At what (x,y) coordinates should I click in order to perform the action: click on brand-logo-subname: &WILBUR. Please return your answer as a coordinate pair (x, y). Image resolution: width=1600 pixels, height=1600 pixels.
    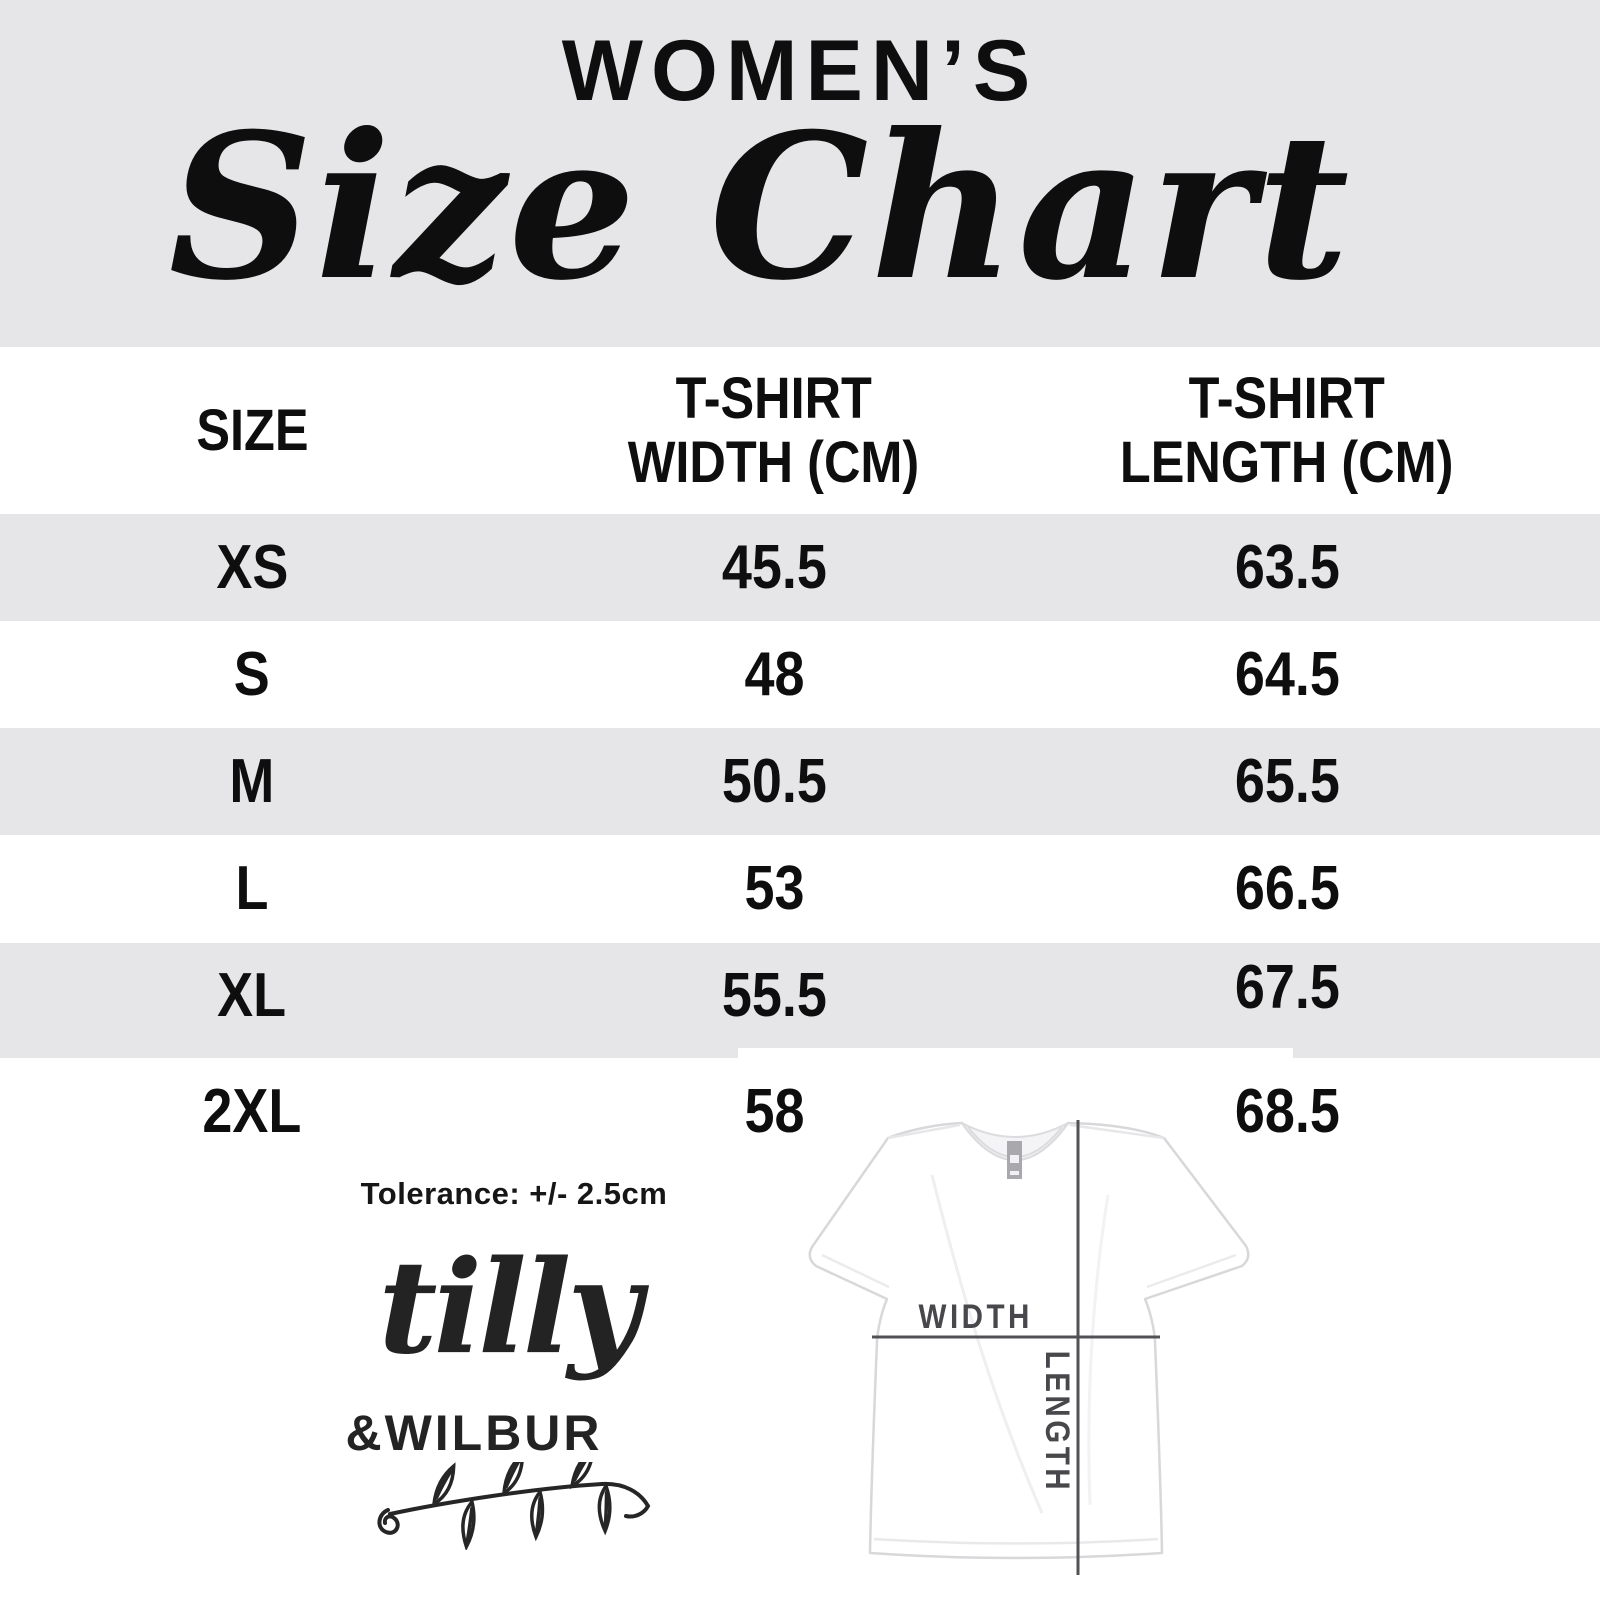
    Looking at the image, I should click on (474, 1433).